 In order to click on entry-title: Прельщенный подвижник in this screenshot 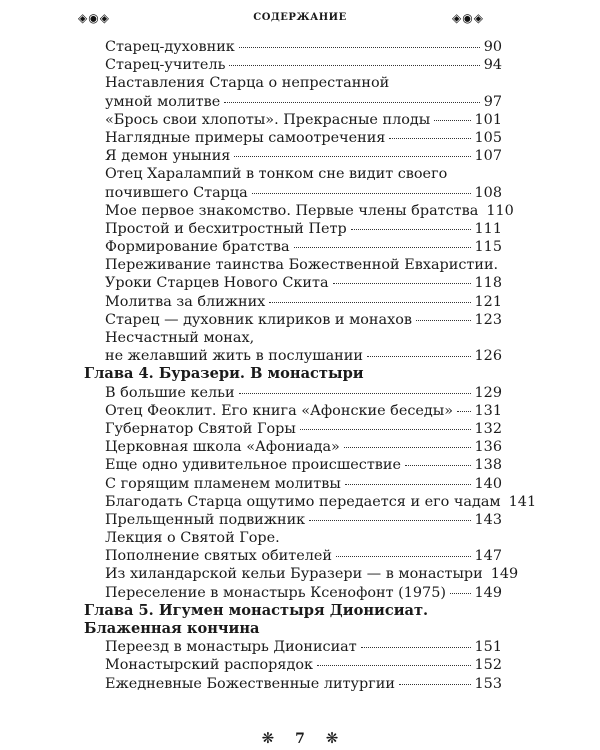, I will do `click(205, 519)`.